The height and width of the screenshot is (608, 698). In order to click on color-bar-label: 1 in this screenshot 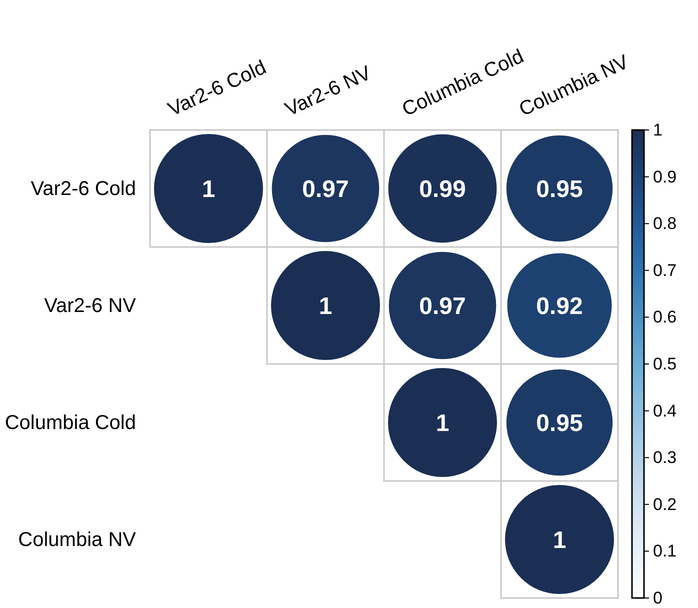, I will do `click(657, 130)`.